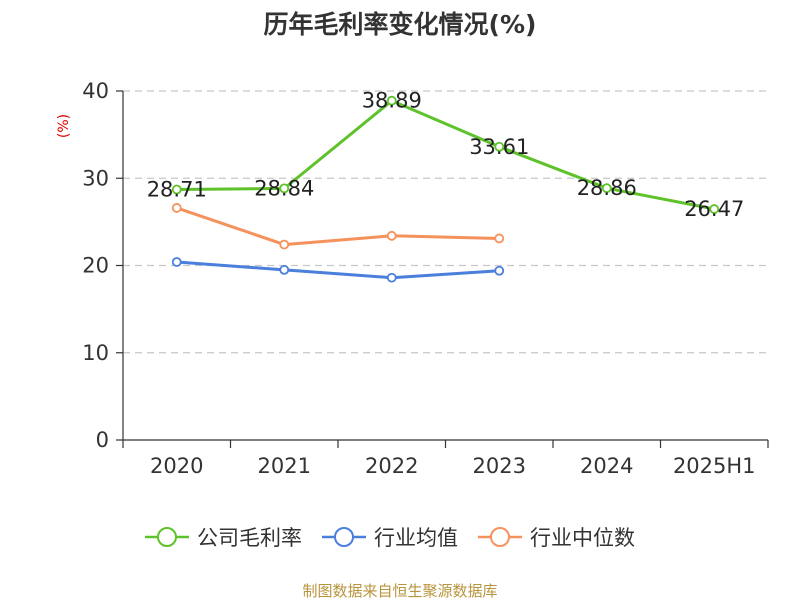 The height and width of the screenshot is (600, 800). I want to click on legend: 公司毛利率 行业均值 行业中位数, so click(390, 538).